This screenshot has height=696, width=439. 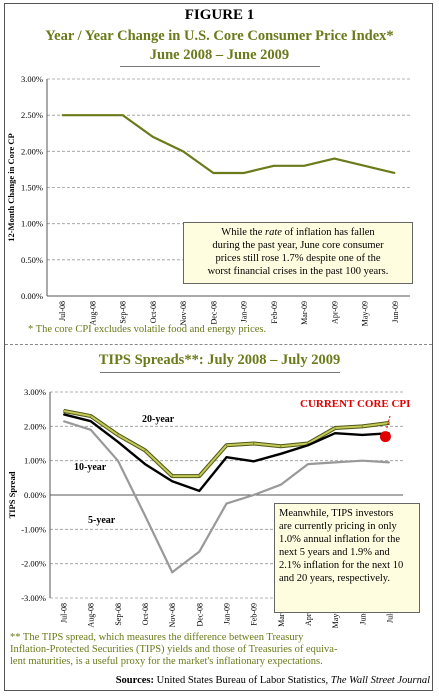 I want to click on x-tick-label: Oct-08, so click(x=153, y=312).